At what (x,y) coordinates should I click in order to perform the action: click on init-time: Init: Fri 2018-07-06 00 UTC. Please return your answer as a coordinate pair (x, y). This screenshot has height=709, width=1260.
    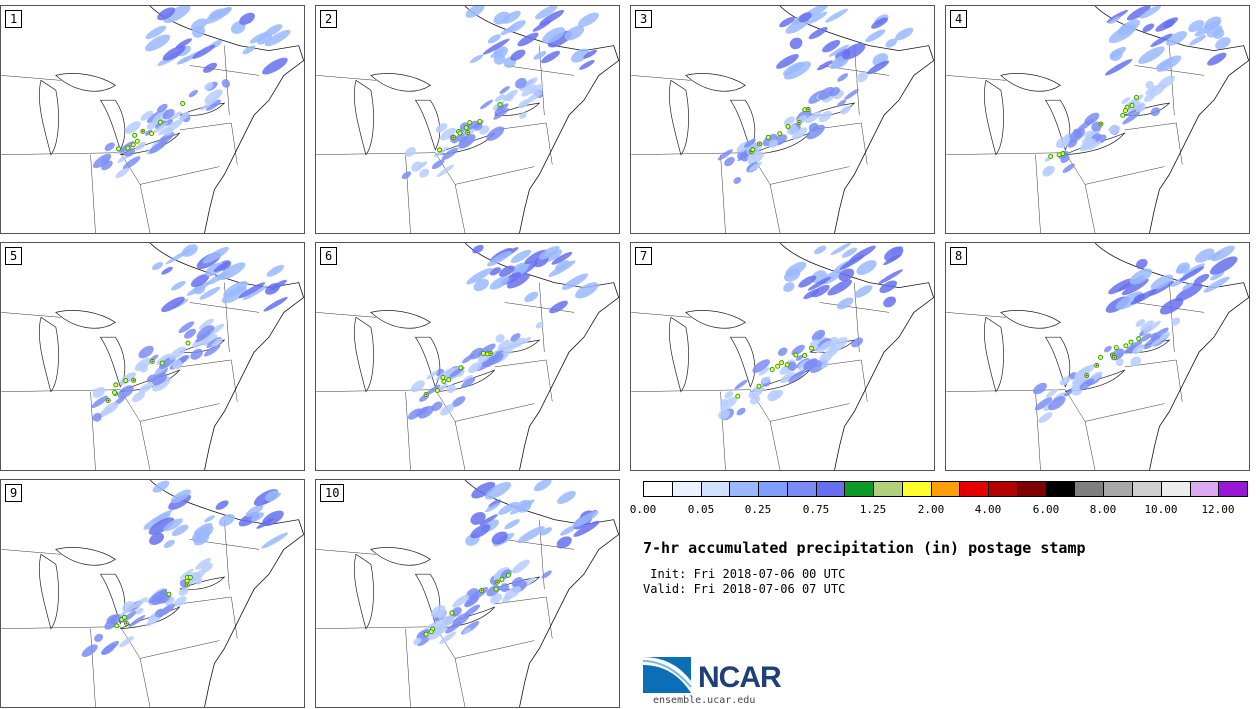
    Looking at the image, I should click on (744, 574).